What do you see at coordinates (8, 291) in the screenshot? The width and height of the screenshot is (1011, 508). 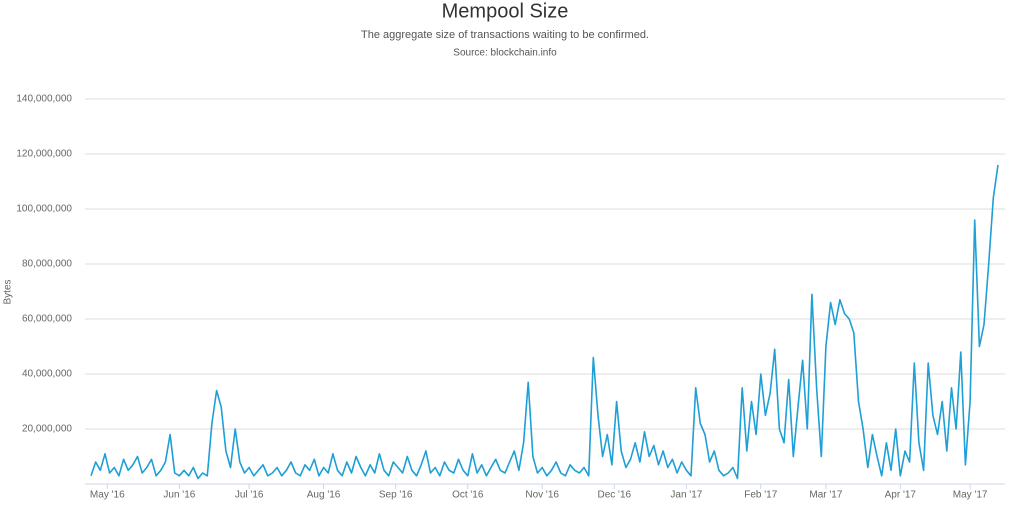 I see `y-axis-label: Bytes` at bounding box center [8, 291].